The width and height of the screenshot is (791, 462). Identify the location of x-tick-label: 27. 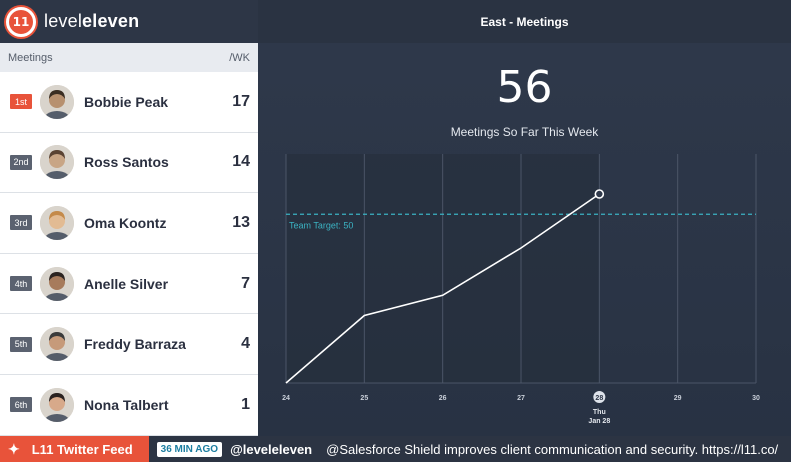
(521, 398).